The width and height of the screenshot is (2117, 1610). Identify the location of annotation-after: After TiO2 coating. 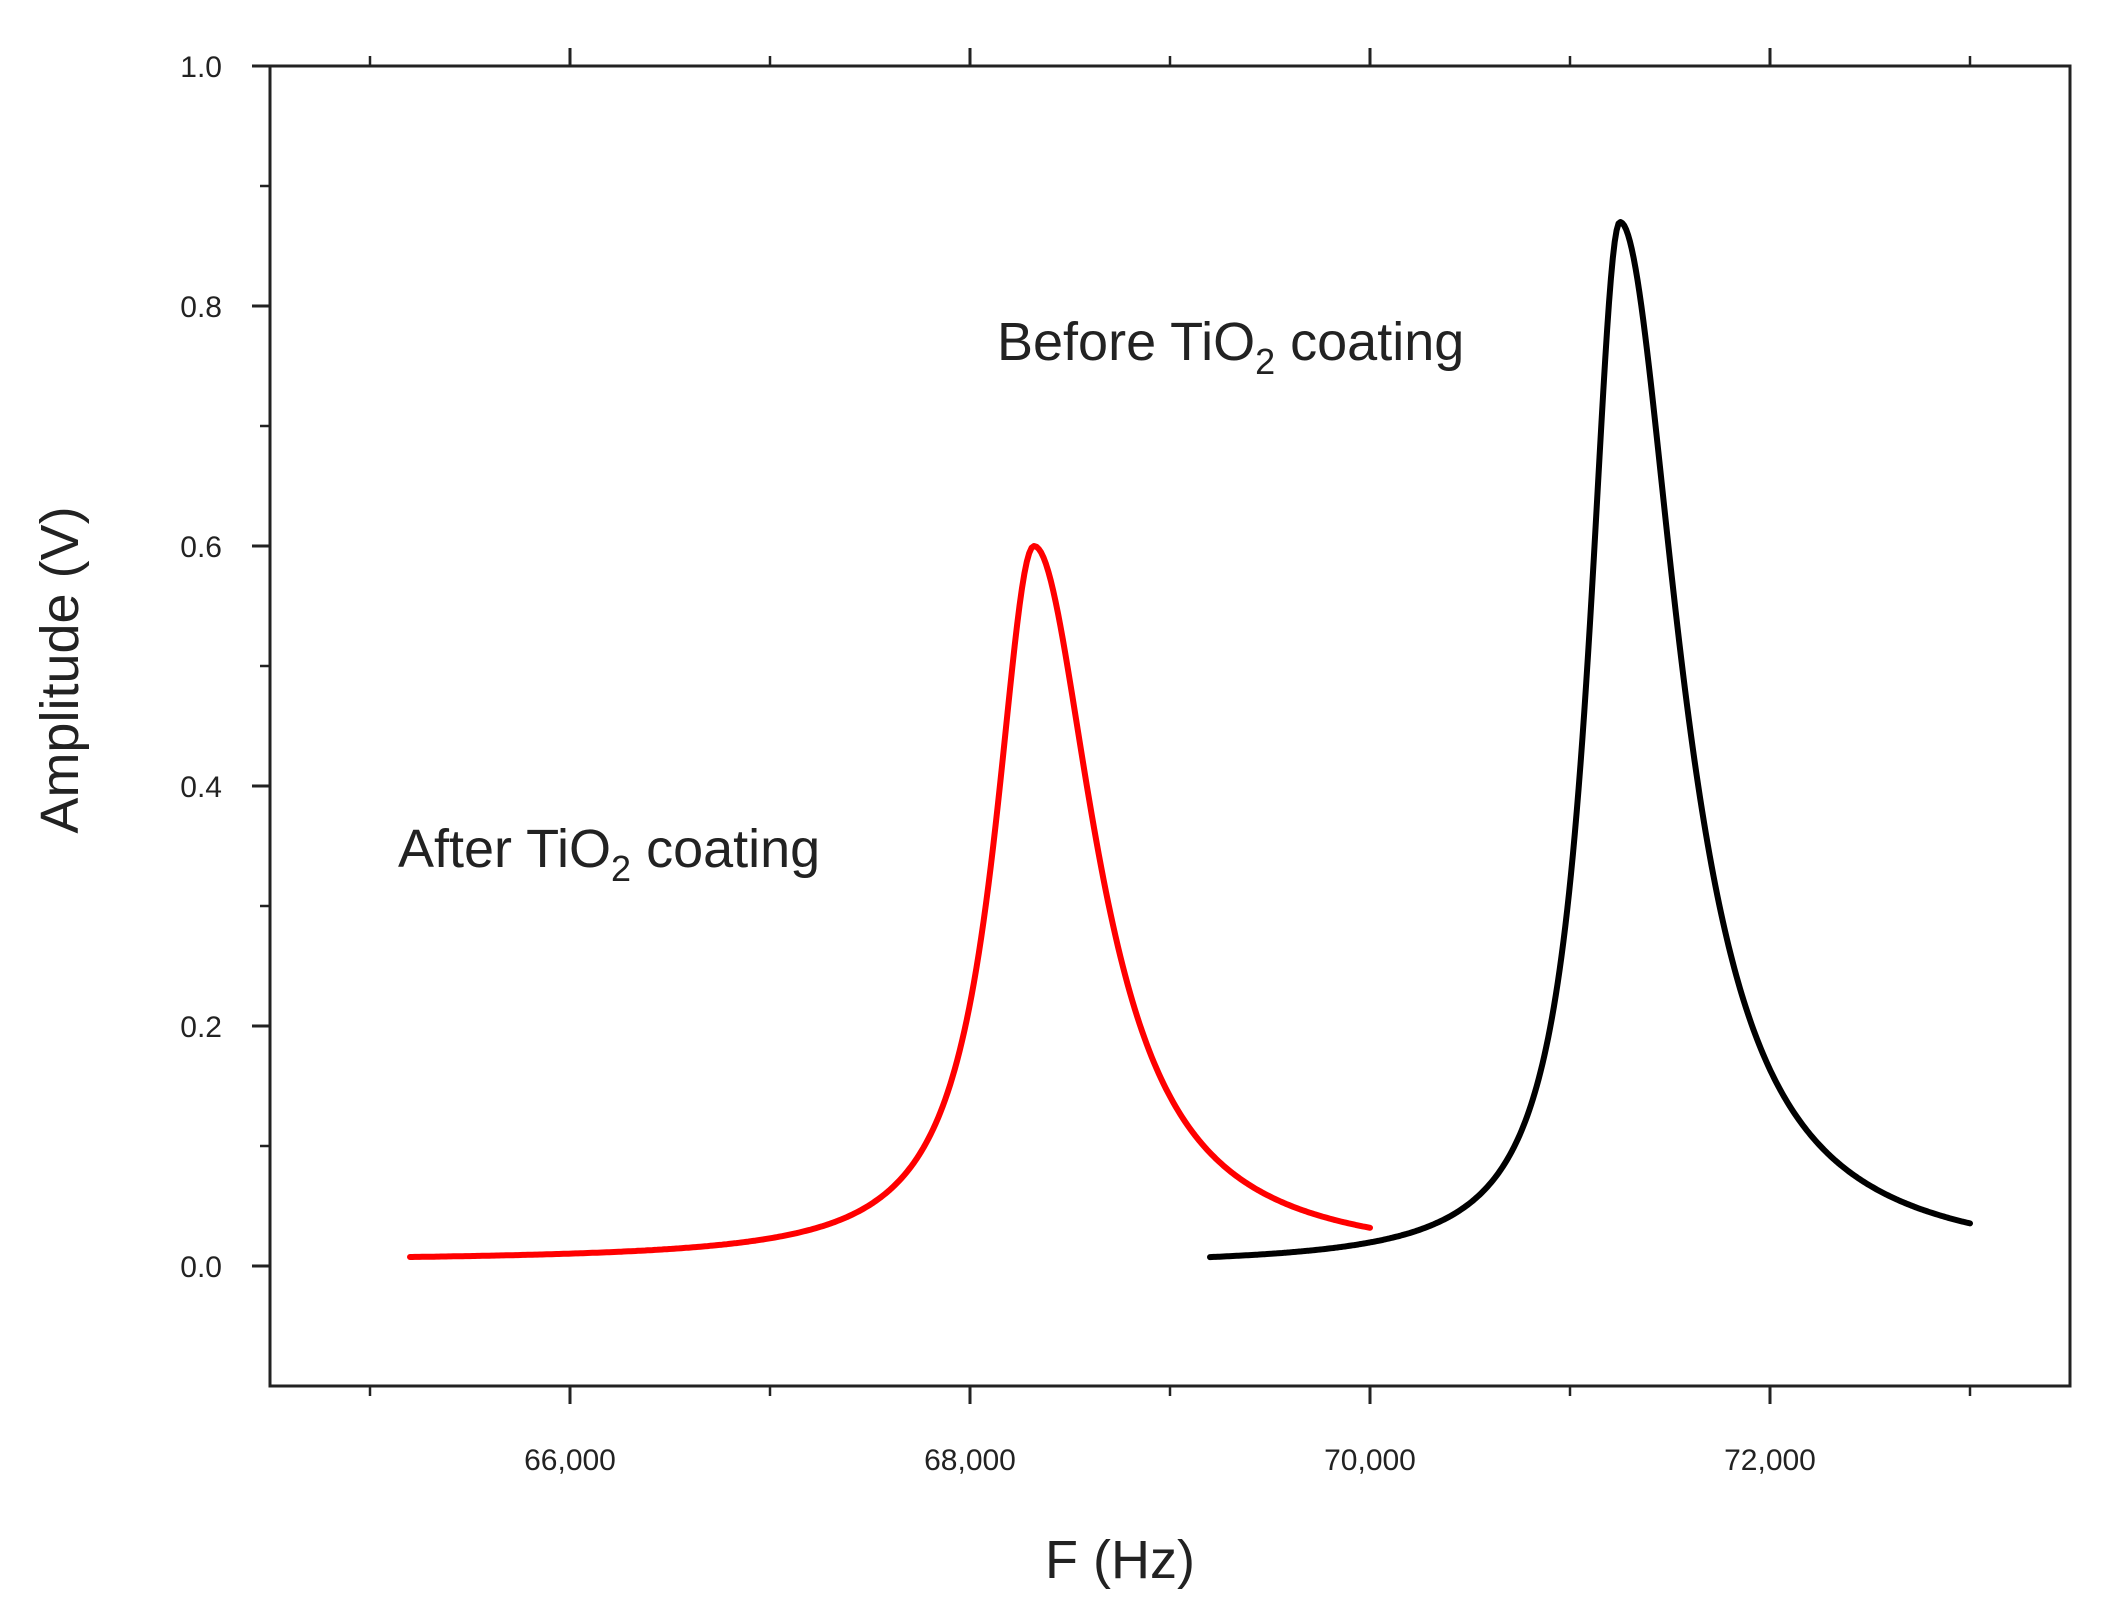
(609, 854).